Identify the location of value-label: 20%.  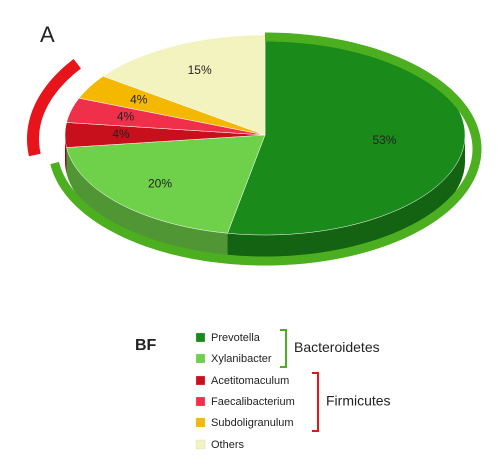
(160, 183).